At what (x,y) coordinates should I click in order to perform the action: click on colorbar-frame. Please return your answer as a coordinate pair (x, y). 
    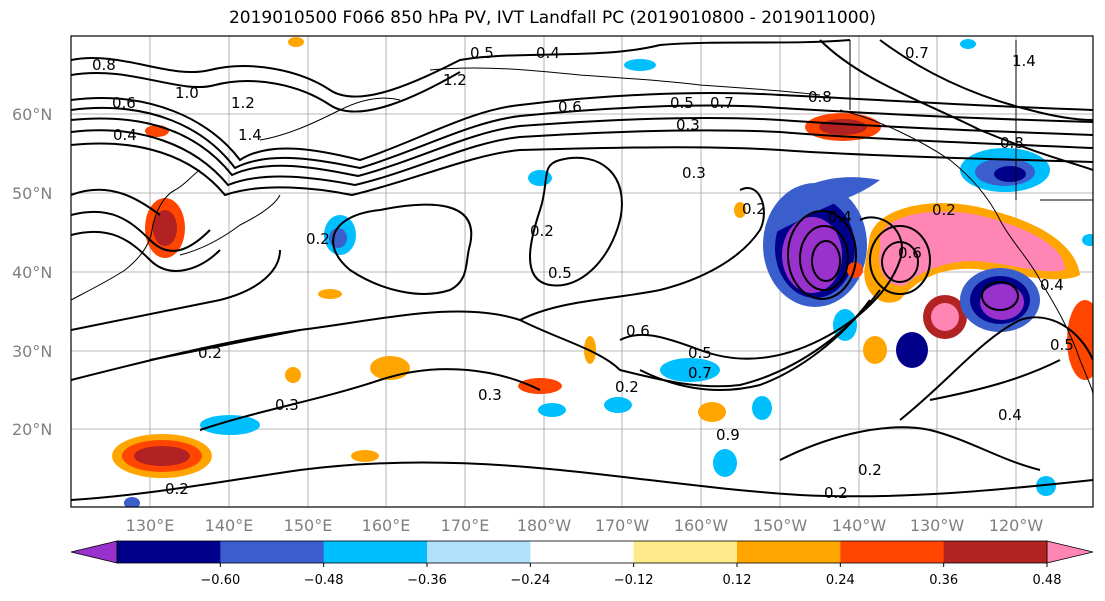
    Looking at the image, I should click on (582, 552).